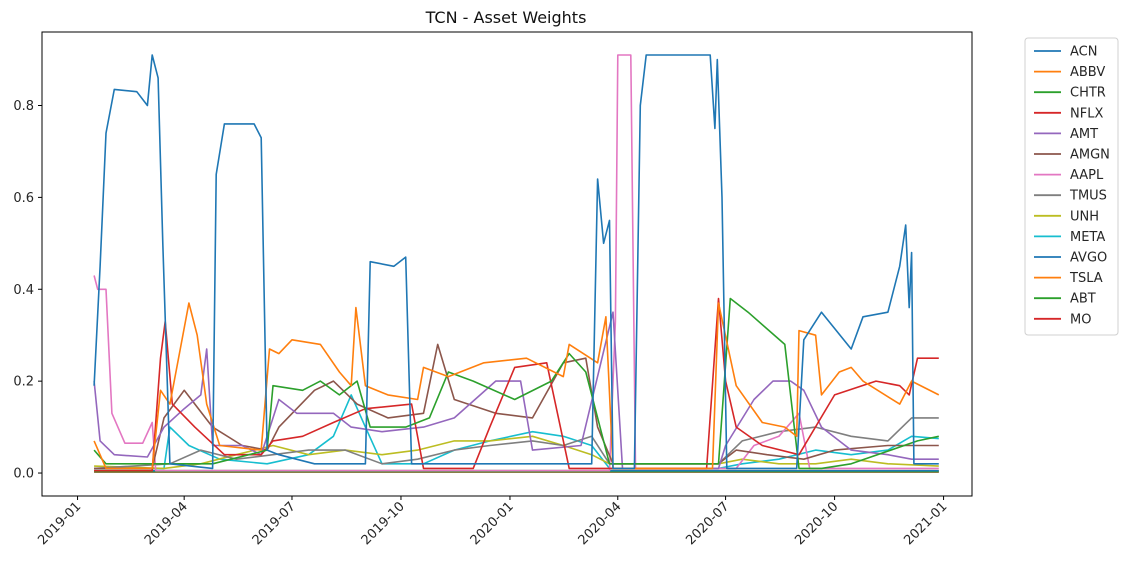 The width and height of the screenshot is (1127, 564). Describe the element at coordinates (1088, 196) in the screenshot. I see `legend-label-tmus: TMUS` at that location.